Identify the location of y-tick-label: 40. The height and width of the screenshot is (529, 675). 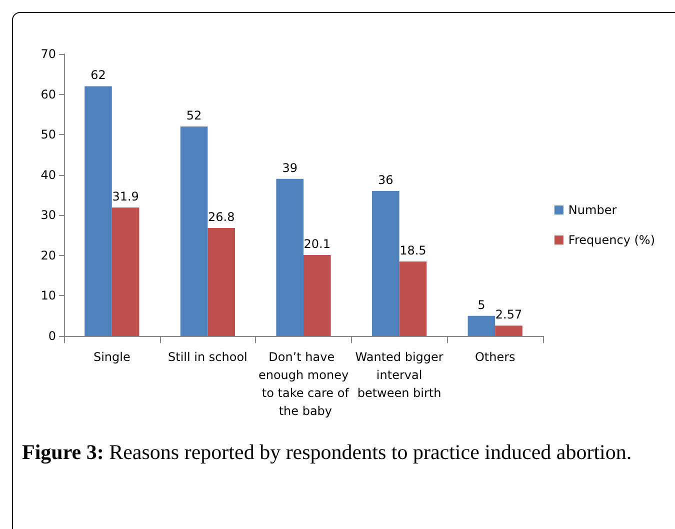
(48, 175).